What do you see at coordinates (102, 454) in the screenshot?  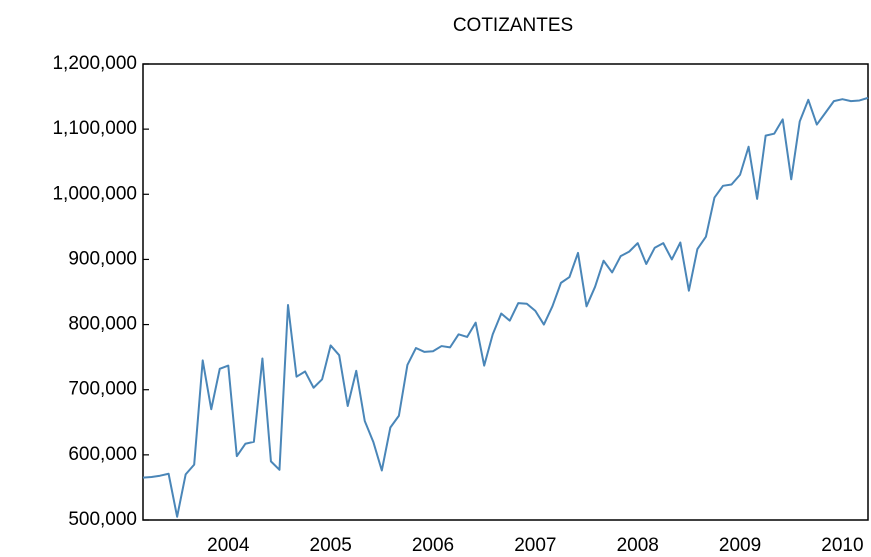 I see `y-tick-label: 600,000` at bounding box center [102, 454].